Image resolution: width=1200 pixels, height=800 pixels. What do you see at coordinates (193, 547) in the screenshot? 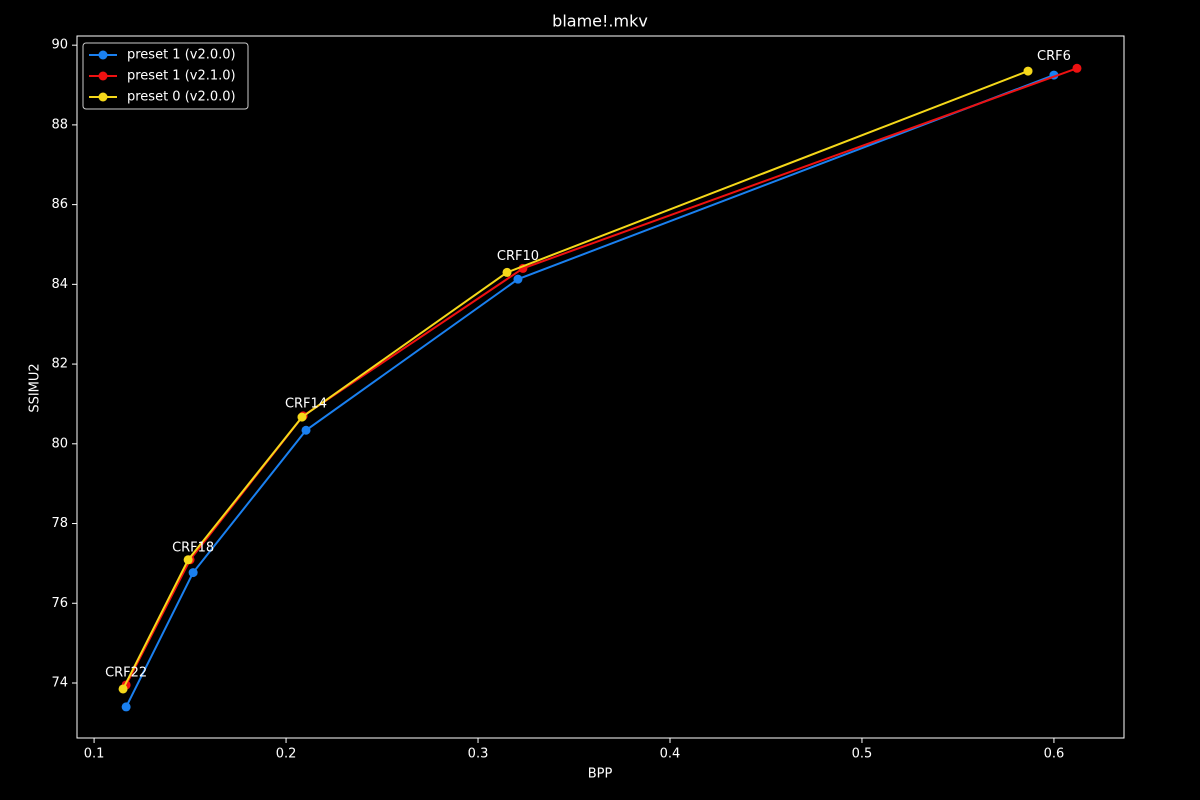
I see `point-label: CRF18` at bounding box center [193, 547].